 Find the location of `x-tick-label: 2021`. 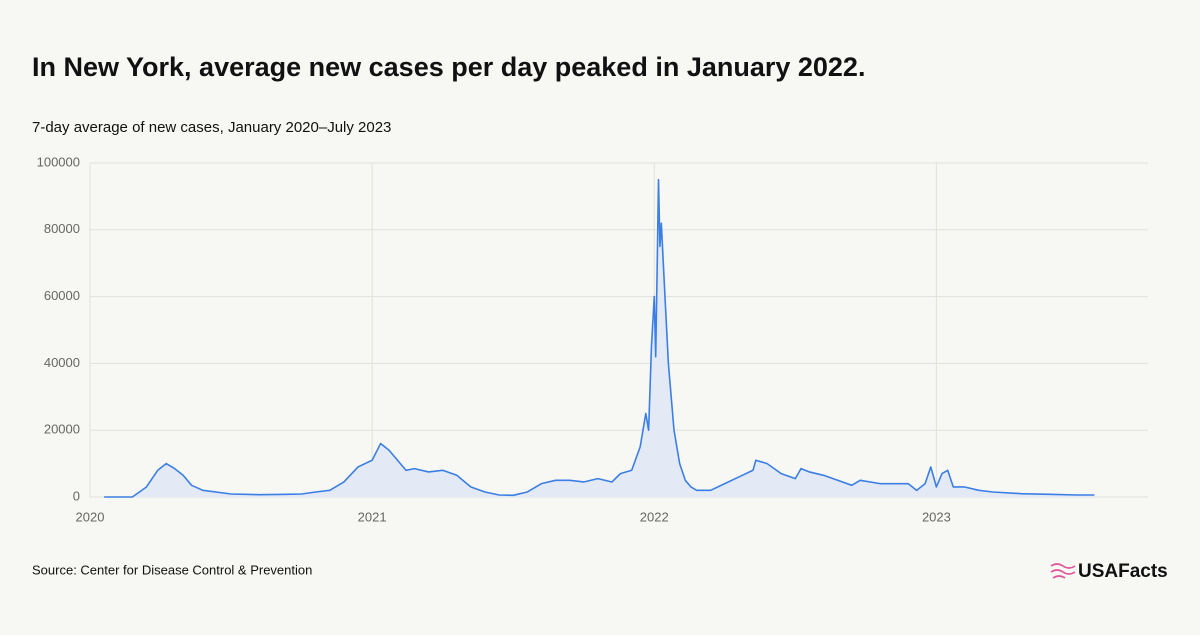

x-tick-label: 2021 is located at coordinates (372, 516).